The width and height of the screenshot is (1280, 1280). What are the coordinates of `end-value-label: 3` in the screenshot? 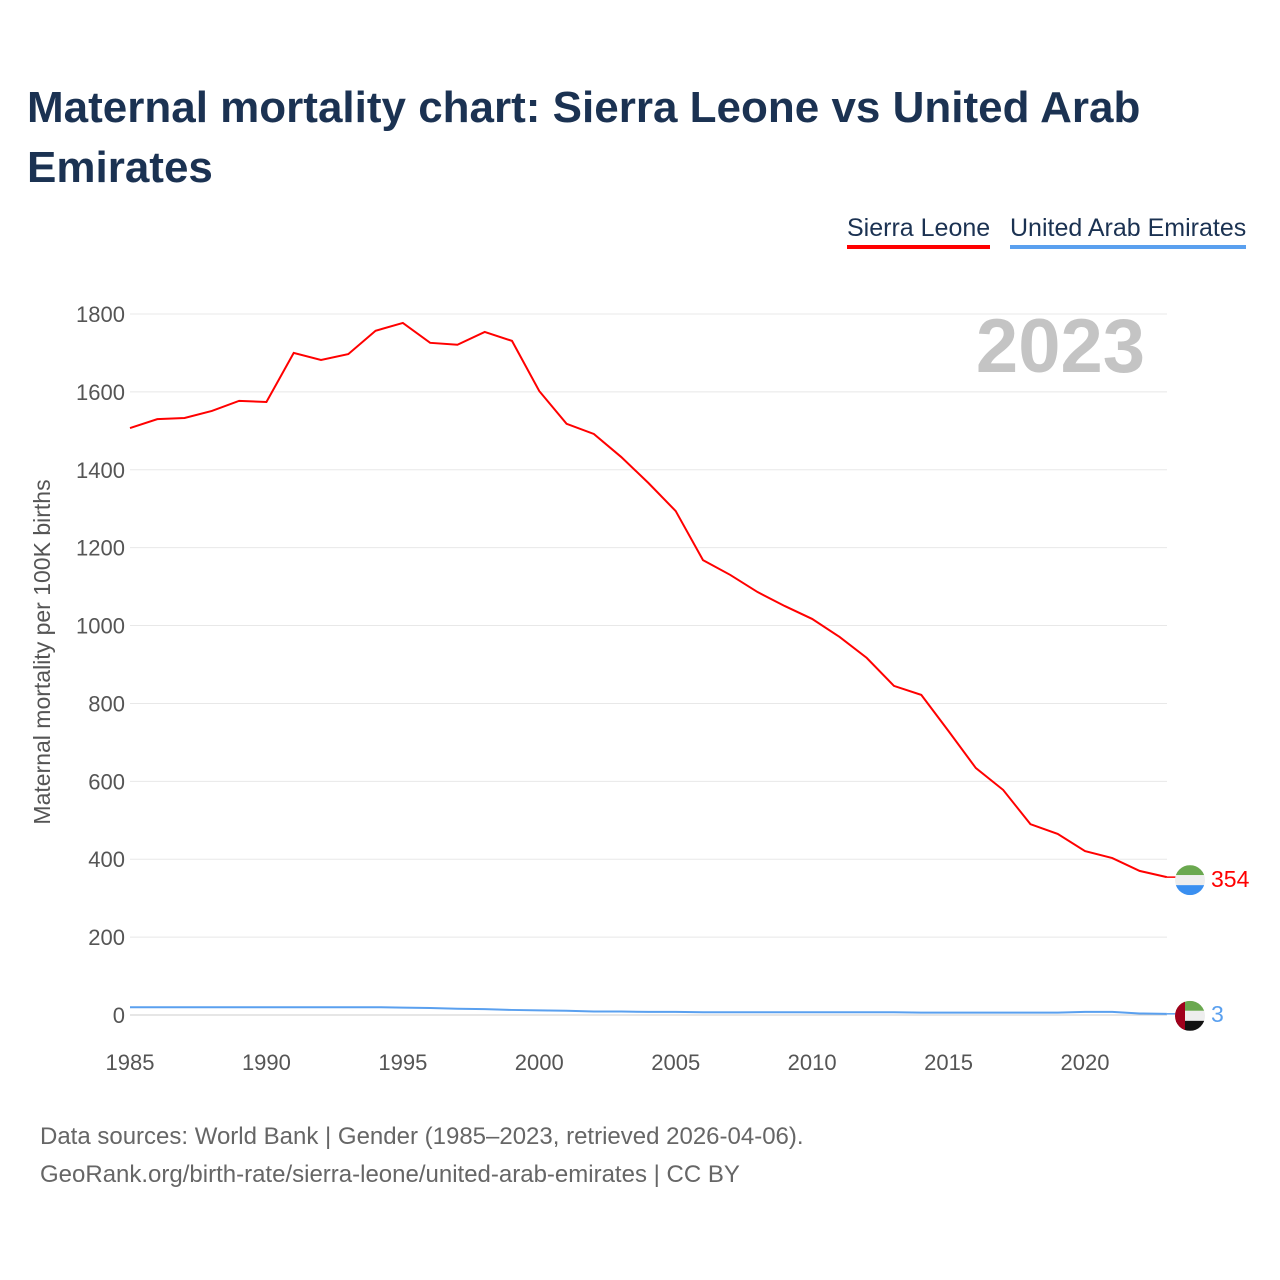 It's located at (1217, 1014).